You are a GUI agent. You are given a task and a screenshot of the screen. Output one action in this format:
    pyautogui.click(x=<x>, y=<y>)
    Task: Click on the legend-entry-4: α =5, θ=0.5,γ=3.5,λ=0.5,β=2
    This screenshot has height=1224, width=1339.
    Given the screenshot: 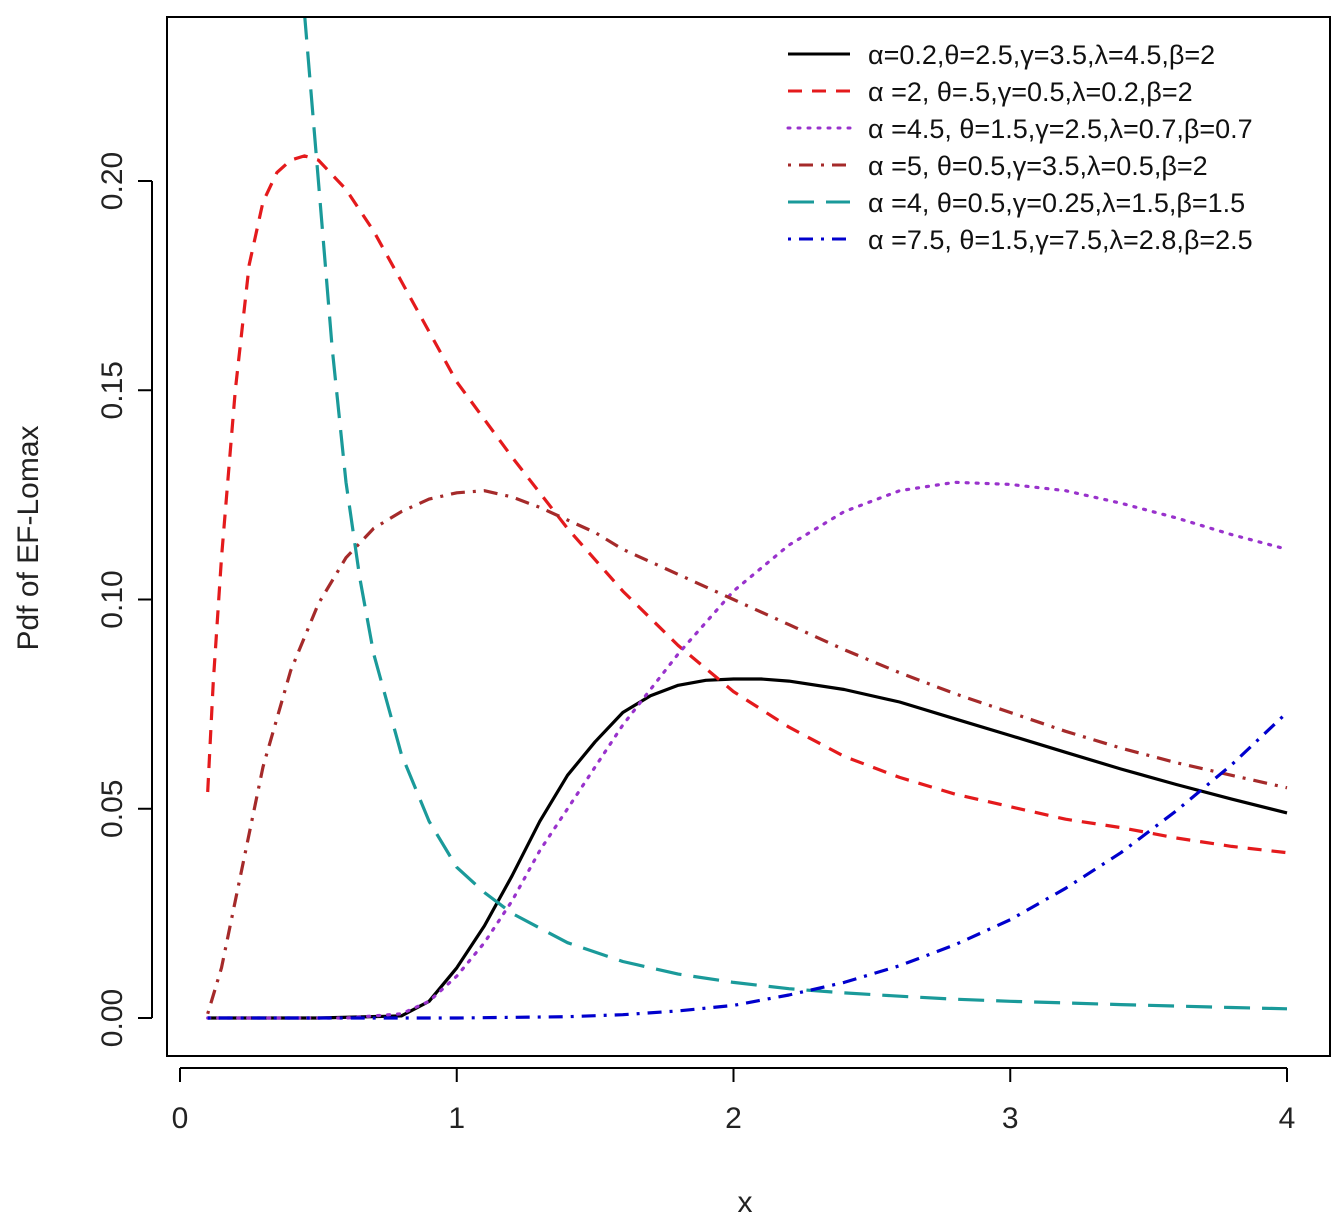 What is the action you would take?
    pyautogui.click(x=1038, y=166)
    